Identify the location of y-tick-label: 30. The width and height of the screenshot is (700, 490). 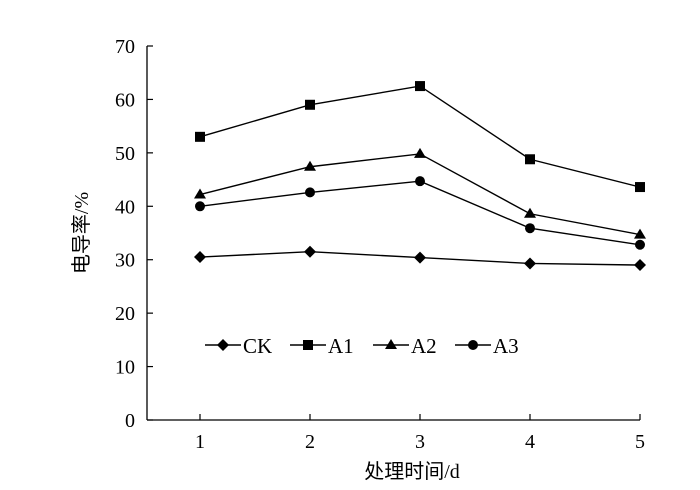
(125, 261).